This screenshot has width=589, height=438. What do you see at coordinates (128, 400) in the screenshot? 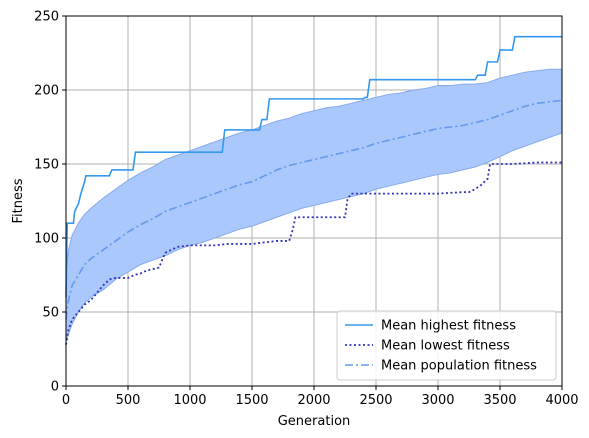
I see `x-tick-label: 500` at bounding box center [128, 400].